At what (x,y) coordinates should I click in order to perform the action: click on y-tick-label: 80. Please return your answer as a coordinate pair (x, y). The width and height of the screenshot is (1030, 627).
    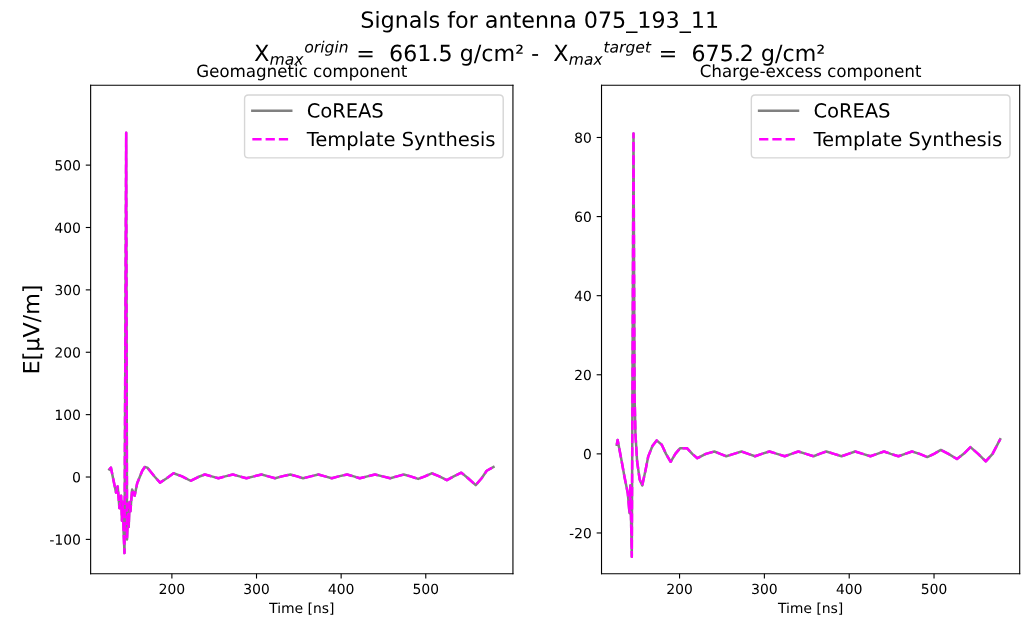
    Looking at the image, I should click on (583, 137).